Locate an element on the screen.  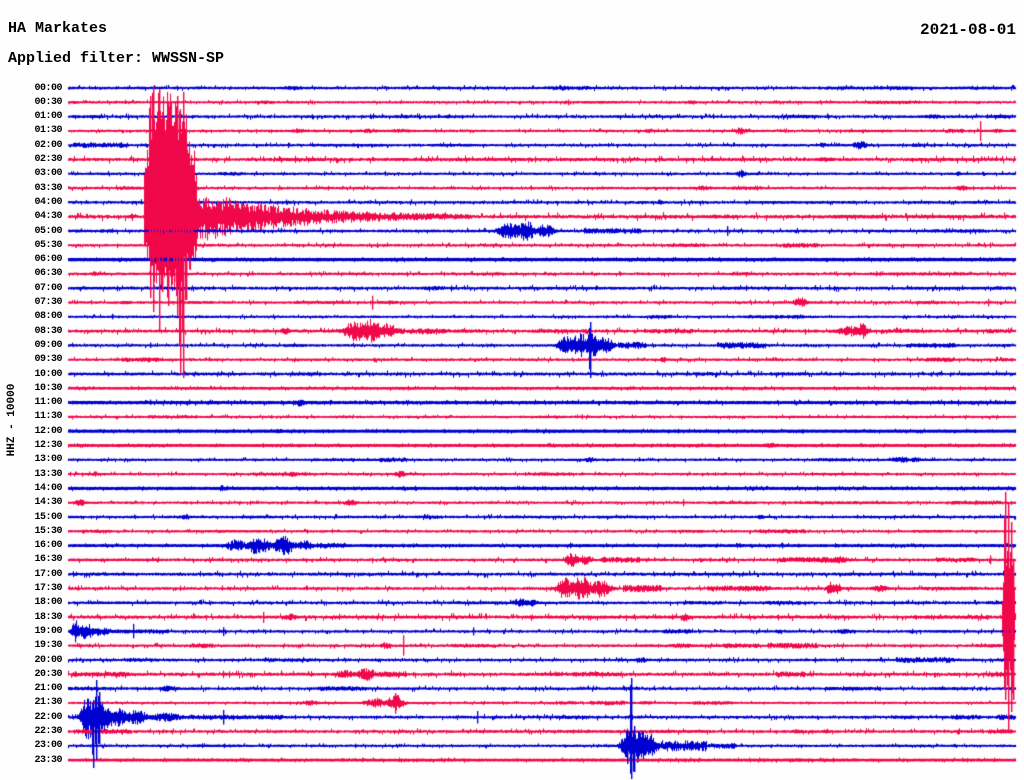
time-label: 11:30 is located at coordinates (48, 417).